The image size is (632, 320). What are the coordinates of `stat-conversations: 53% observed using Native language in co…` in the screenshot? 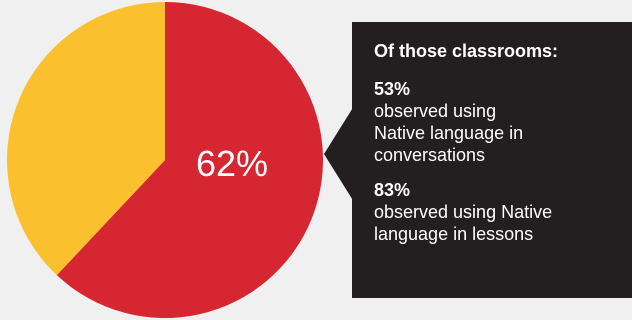 It's located at (498, 122).